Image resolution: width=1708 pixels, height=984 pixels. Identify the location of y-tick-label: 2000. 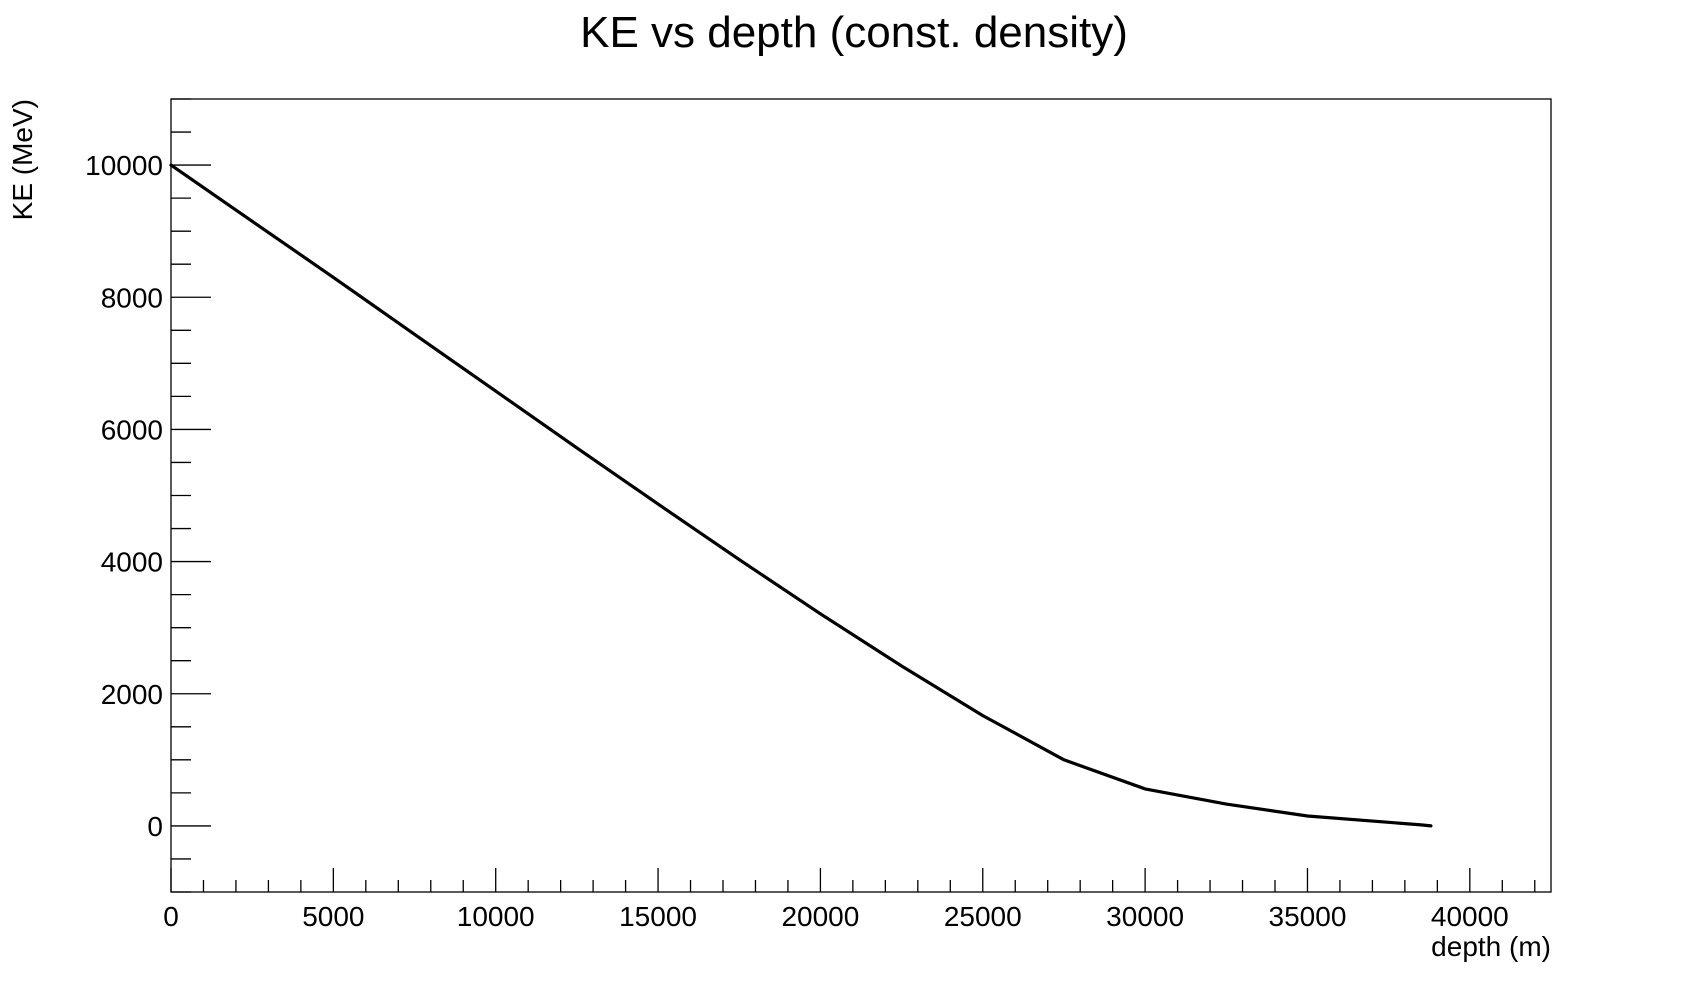
(132, 694).